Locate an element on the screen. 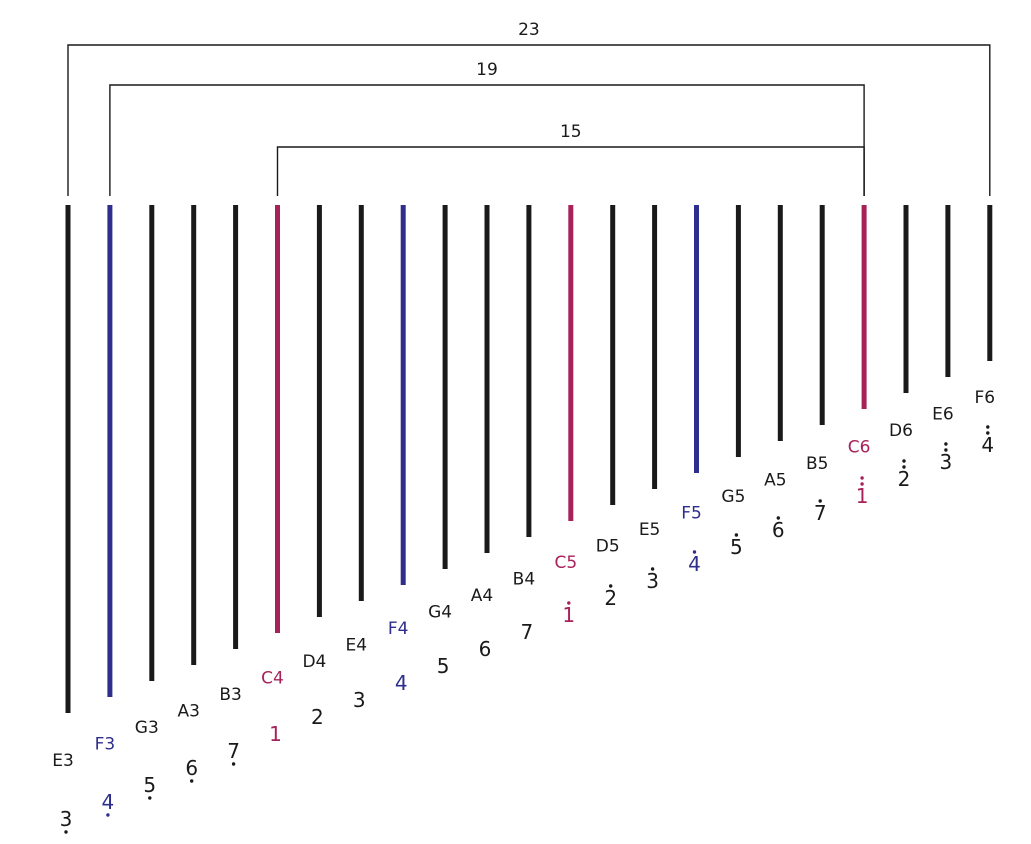 This screenshot has height=844, width=1031. number-label-a5: 6 is located at coordinates (778, 529).